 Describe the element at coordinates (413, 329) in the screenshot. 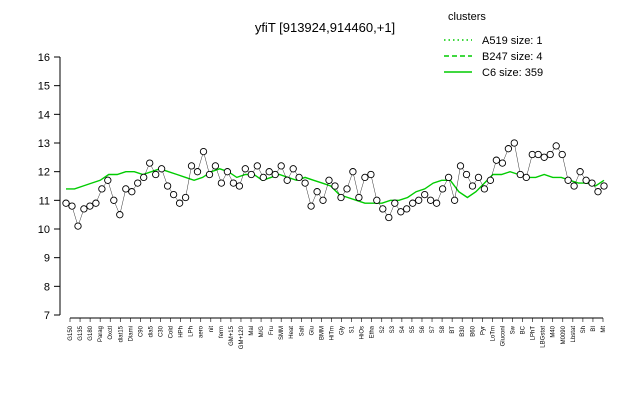

I see `x-tick-label: S5` at that location.